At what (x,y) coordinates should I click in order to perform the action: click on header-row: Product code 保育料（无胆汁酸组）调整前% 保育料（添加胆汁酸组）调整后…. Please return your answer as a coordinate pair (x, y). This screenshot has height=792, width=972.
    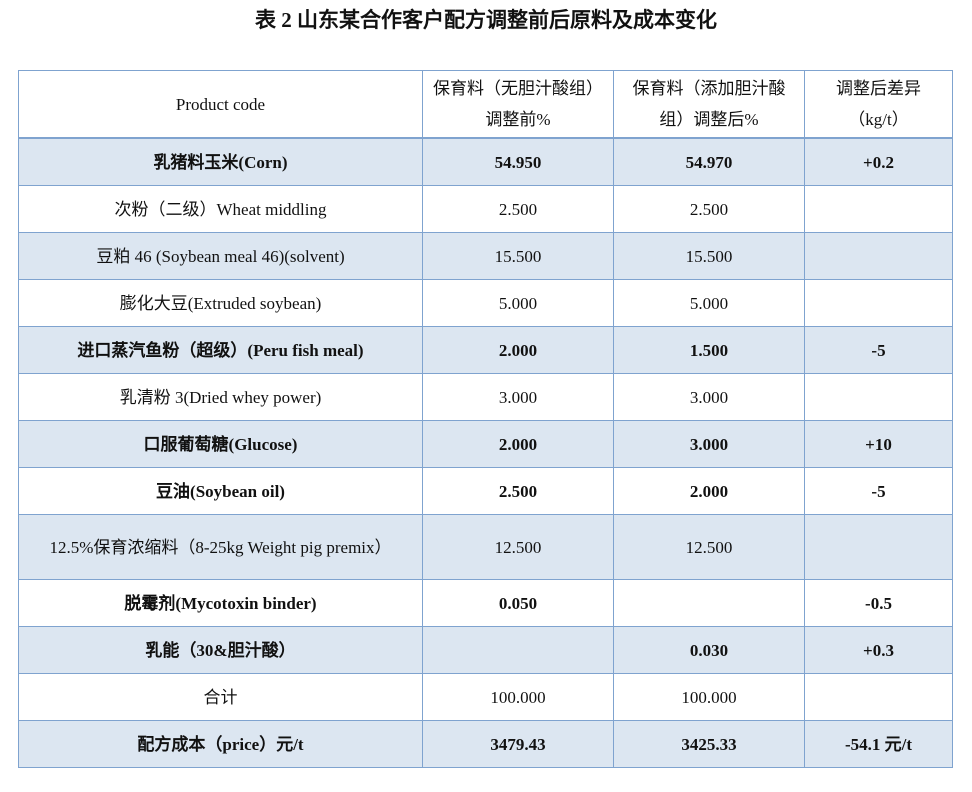
    Looking at the image, I should click on (485, 104).